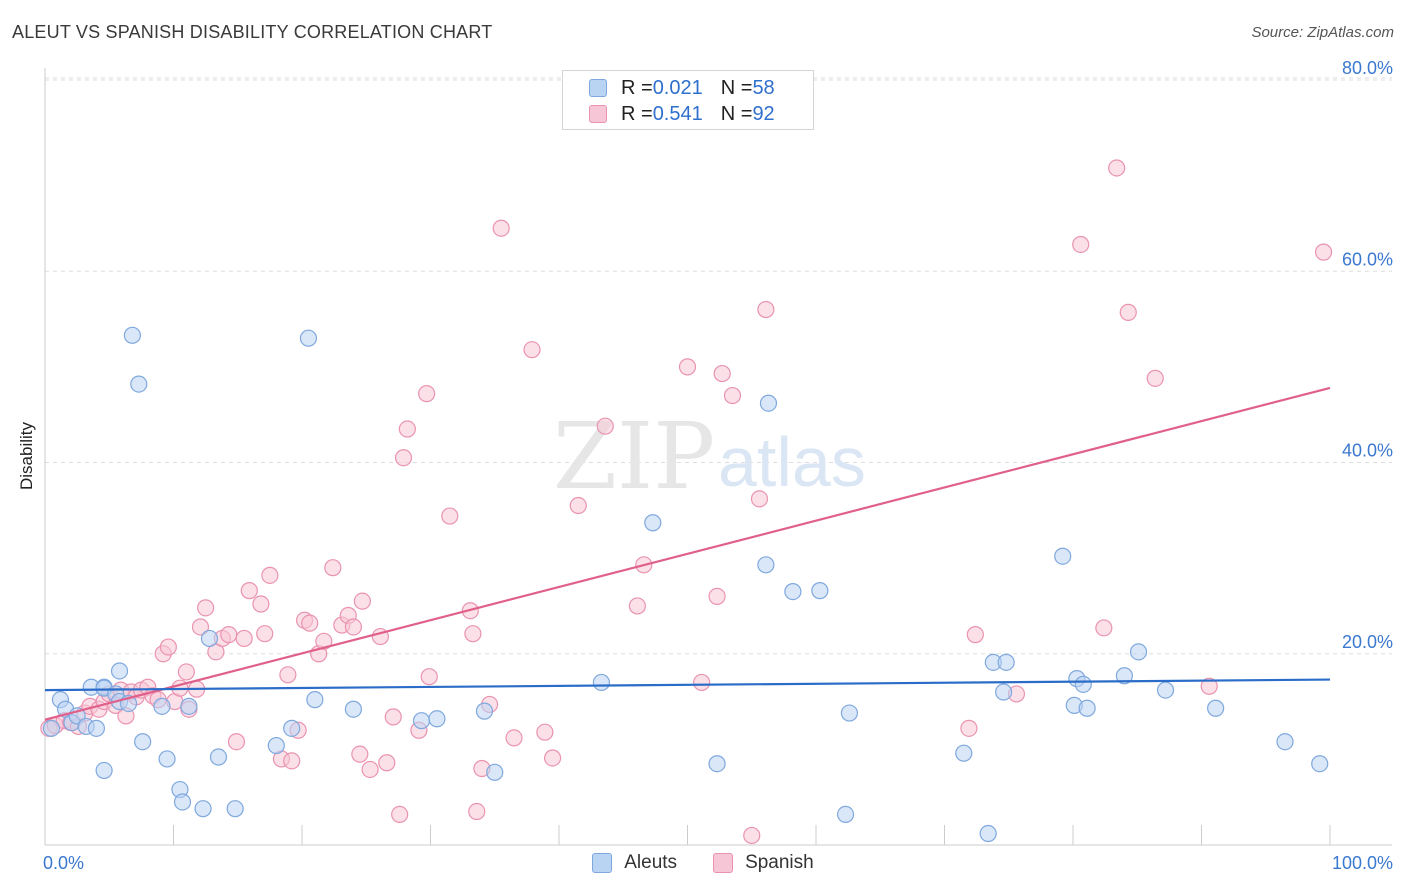  I want to click on aleuts-legend-label: Aleuts, so click(651, 862).